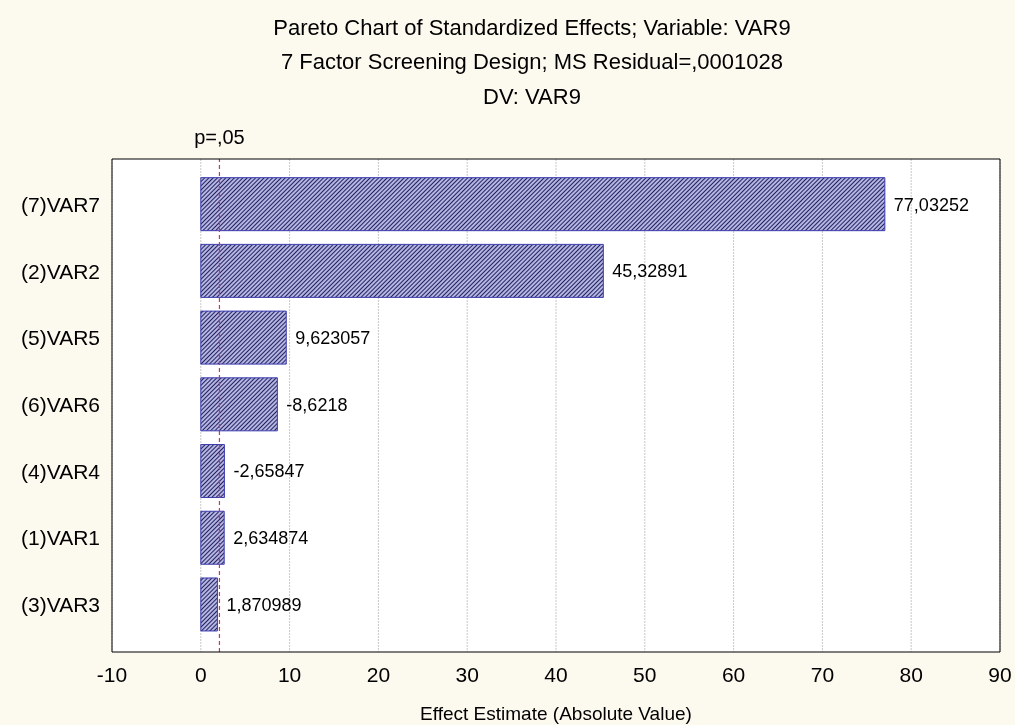  Describe the element at coordinates (556, 674) in the screenshot. I see `x-tick-label: 40` at that location.